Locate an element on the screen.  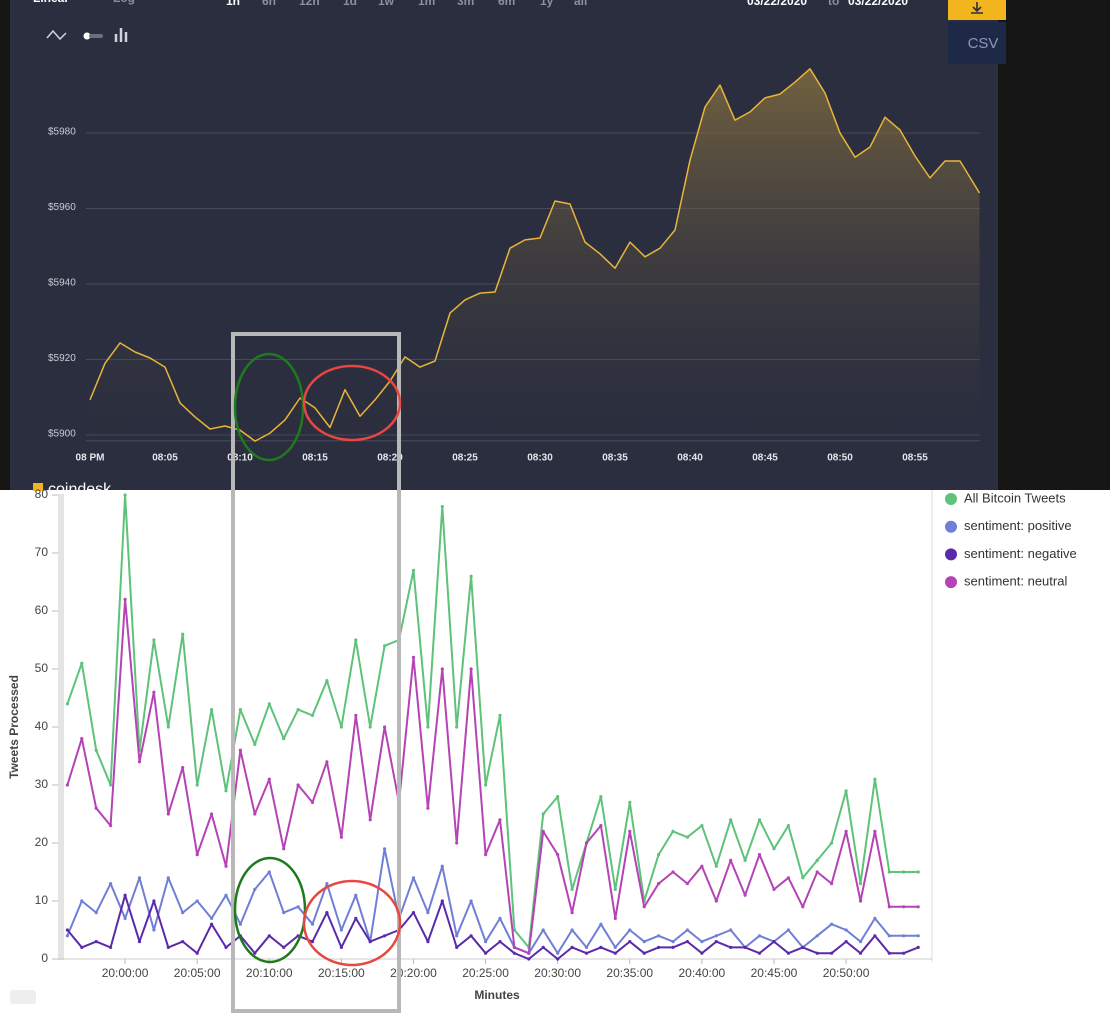
scale-option: Log is located at coordinates (124, 2).